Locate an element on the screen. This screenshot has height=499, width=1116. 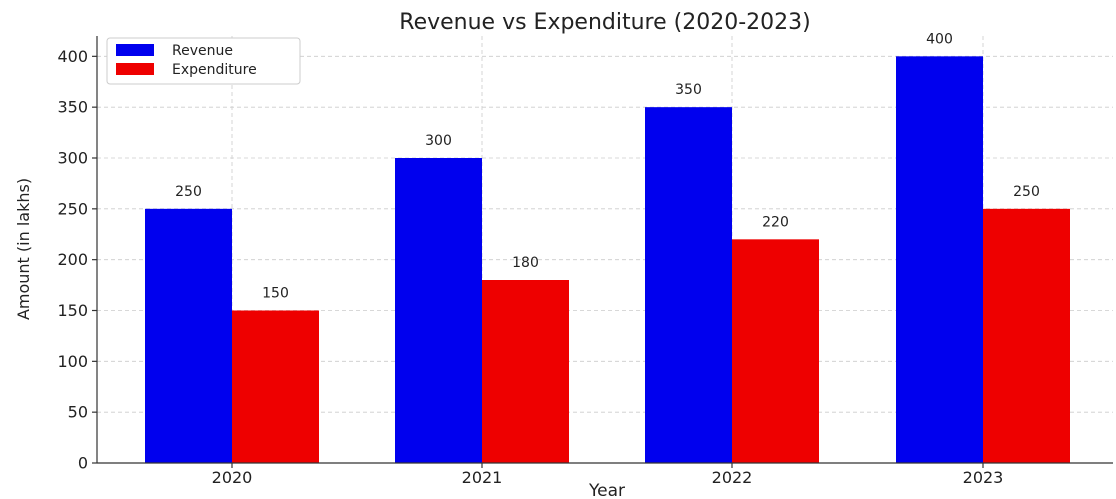
bar-revenue-2022 is located at coordinates (688, 285).